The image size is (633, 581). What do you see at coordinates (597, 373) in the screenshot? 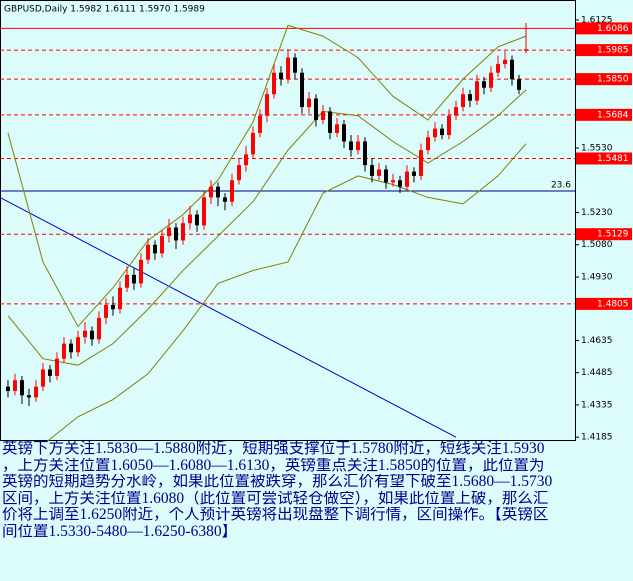
I see `y-tick-label: 1.4485` at bounding box center [597, 373].